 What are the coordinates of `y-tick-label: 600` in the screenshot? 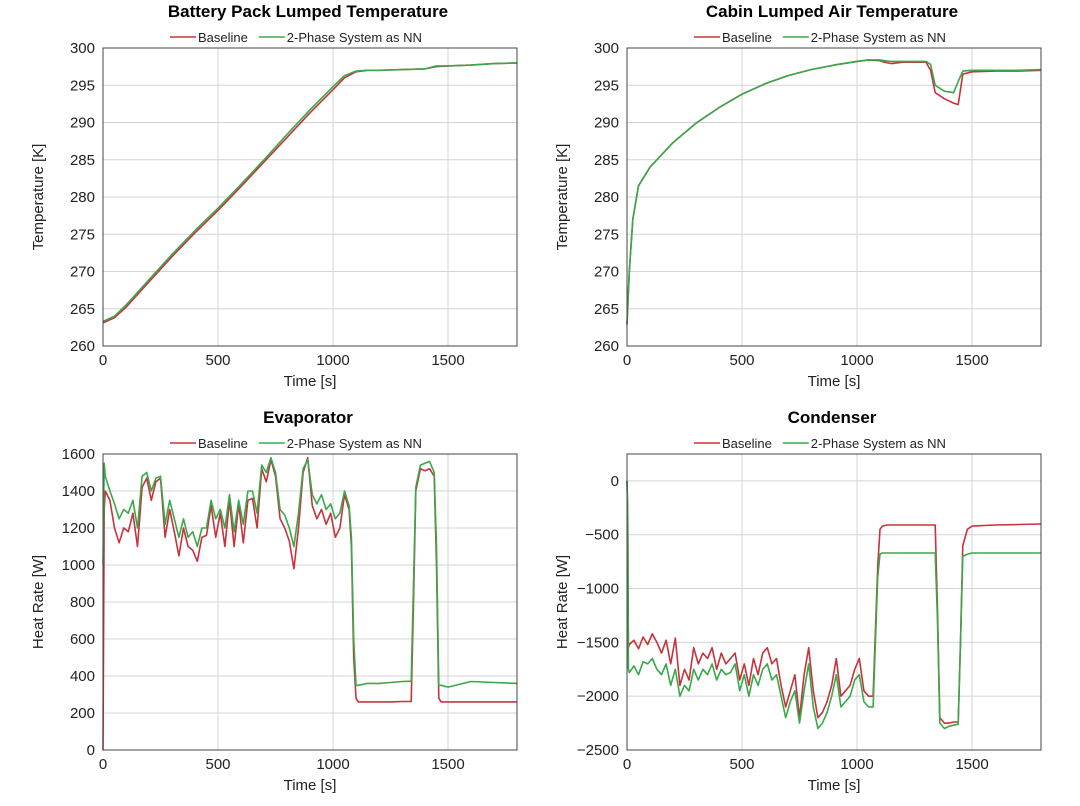 It's located at (82, 639).